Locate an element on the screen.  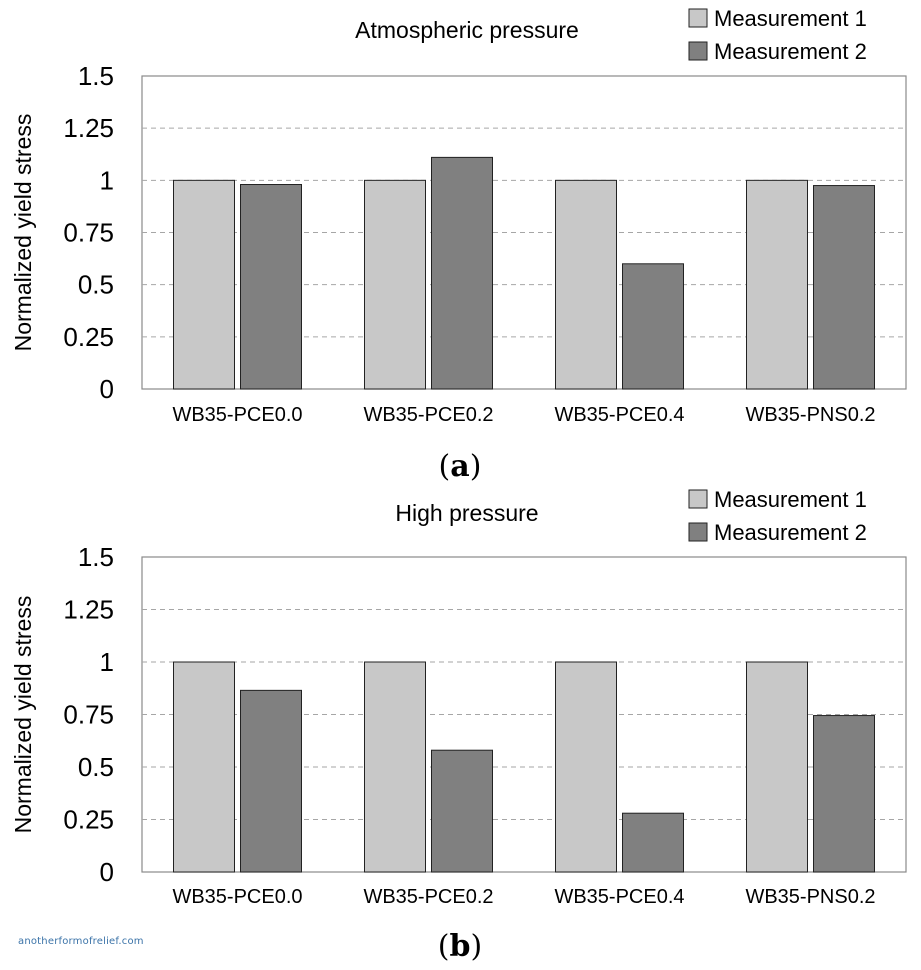
panel-label: (b) is located at coordinates (460, 946).